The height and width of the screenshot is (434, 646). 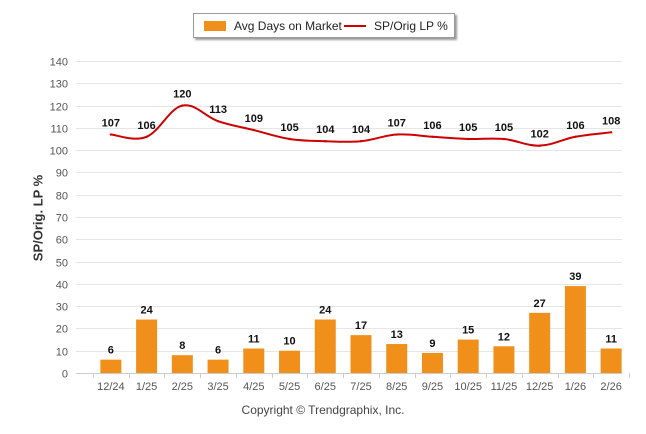 I want to click on y-axis-ticks: 0 10 20 30 40 50 60 70 80 90 100 110 120 130 140, so click(x=59, y=219).